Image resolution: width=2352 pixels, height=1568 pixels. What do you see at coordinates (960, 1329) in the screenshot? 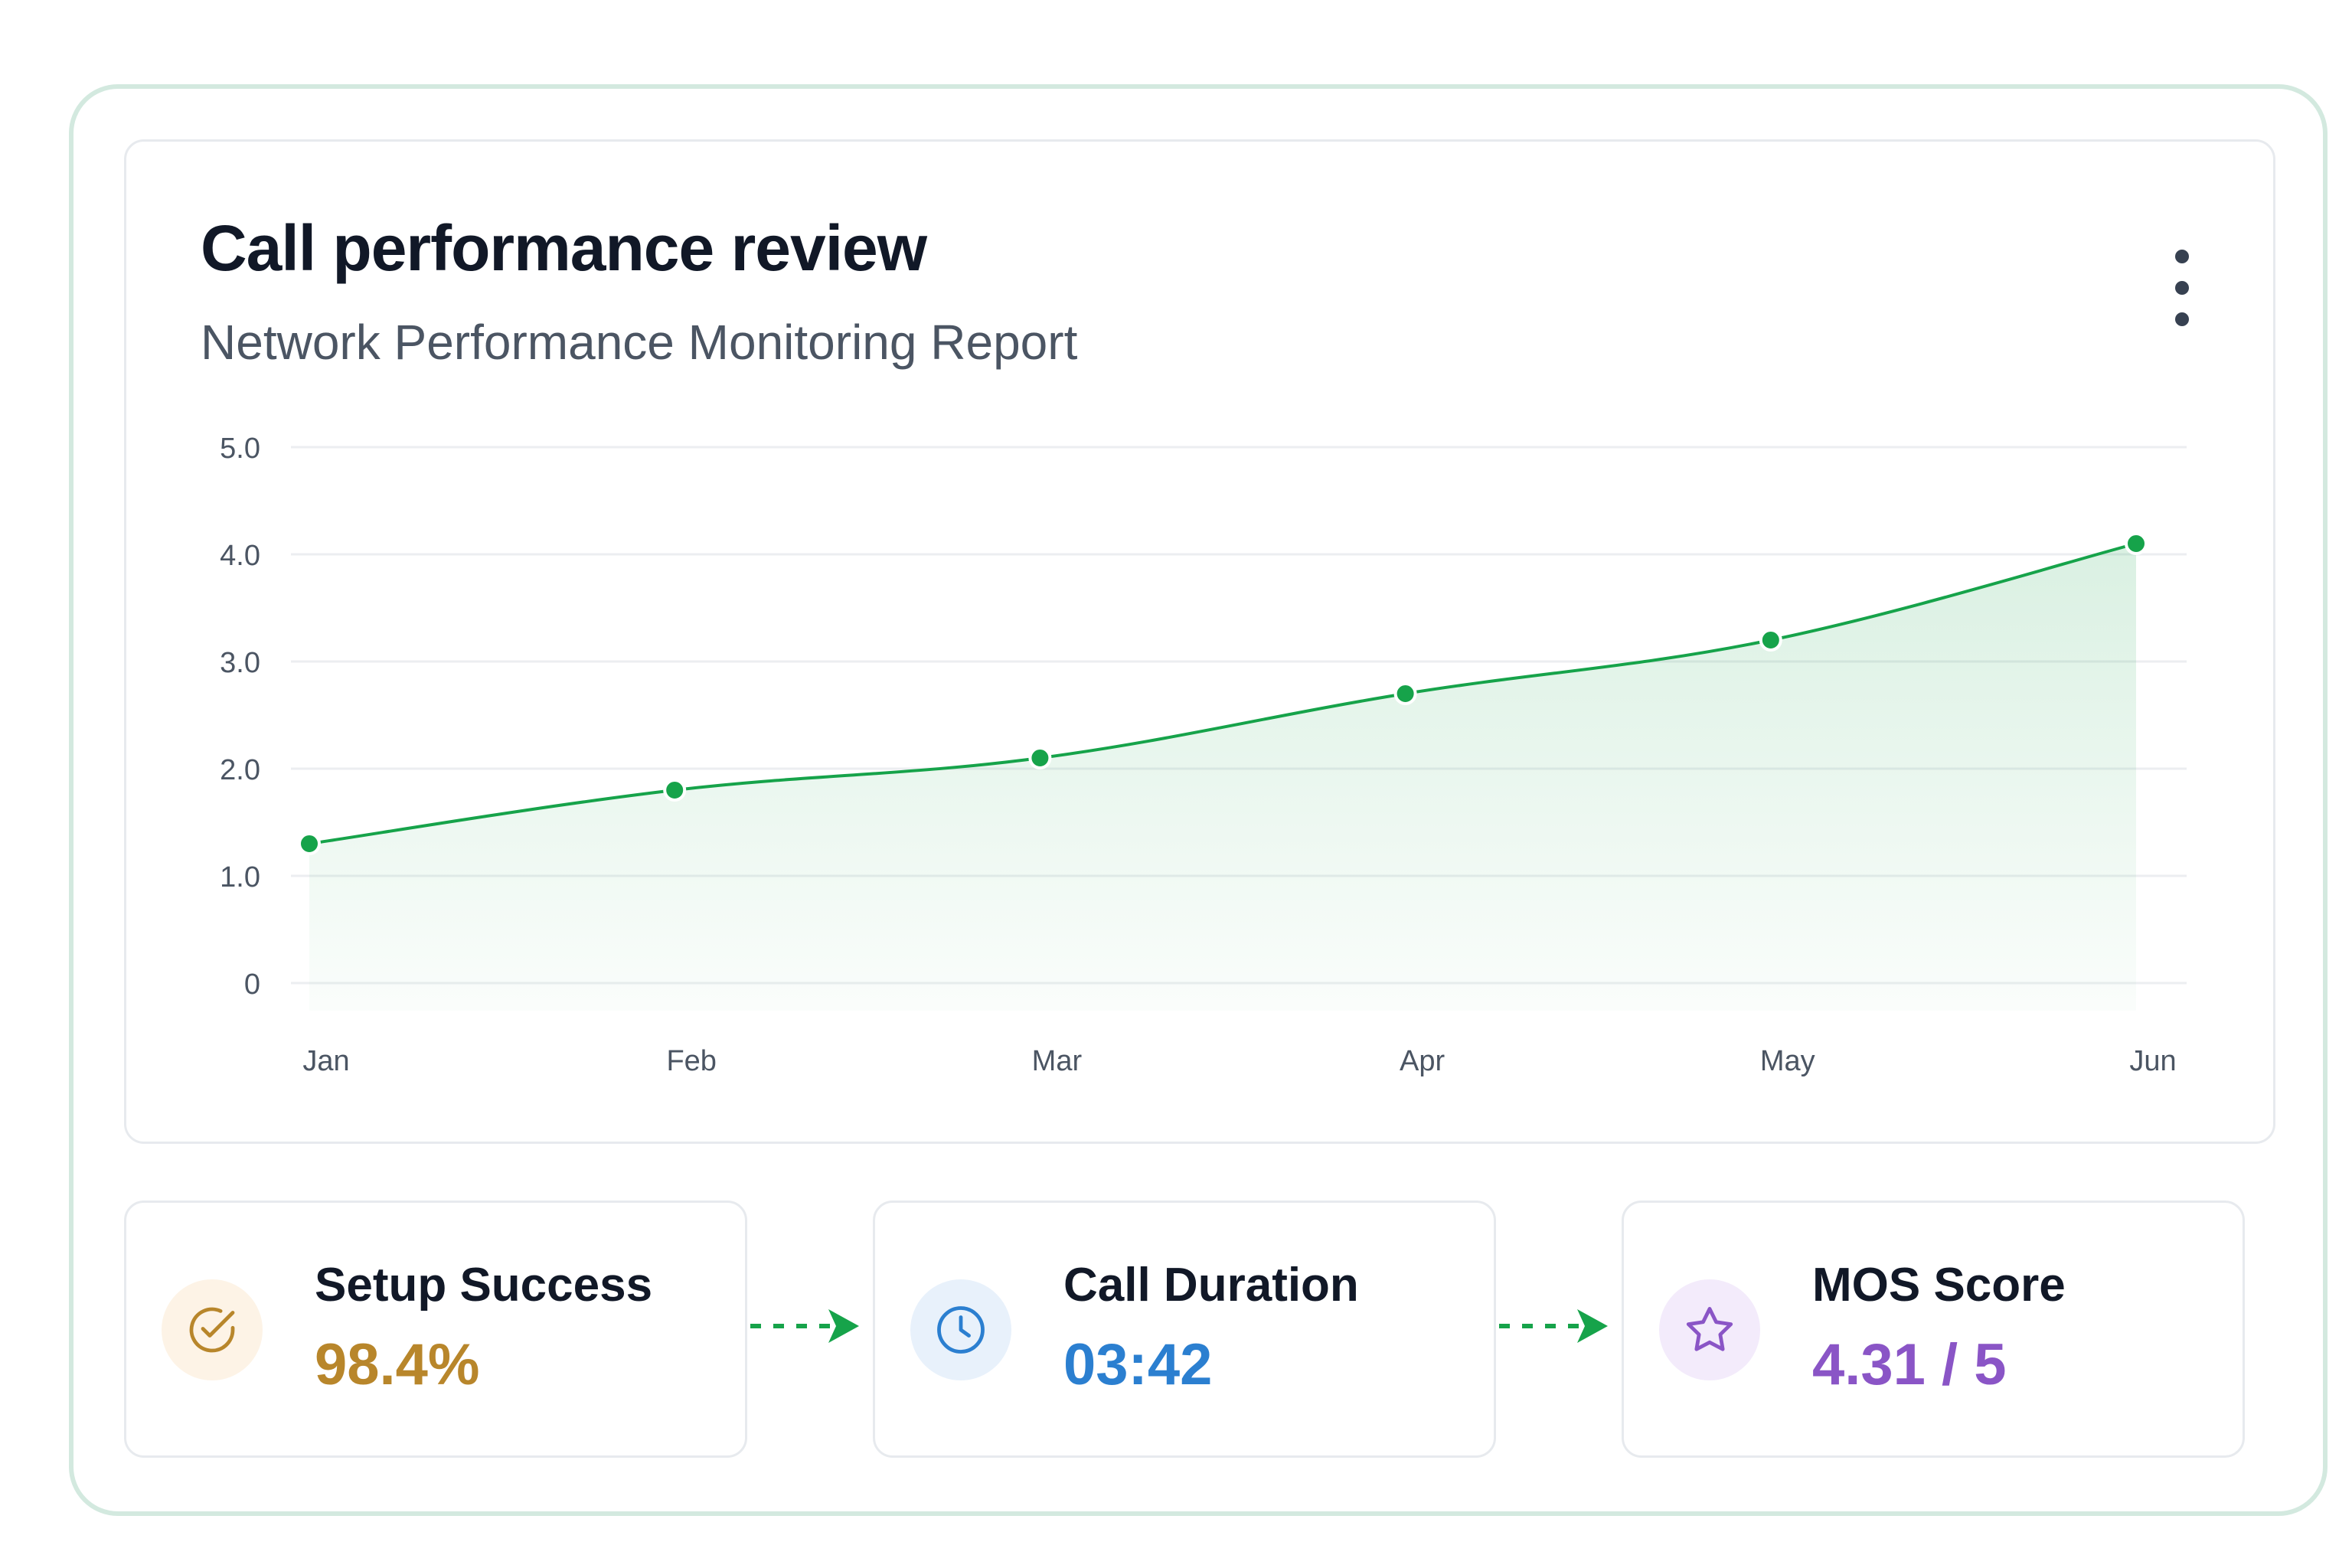
I see `clock-icon` at bounding box center [960, 1329].